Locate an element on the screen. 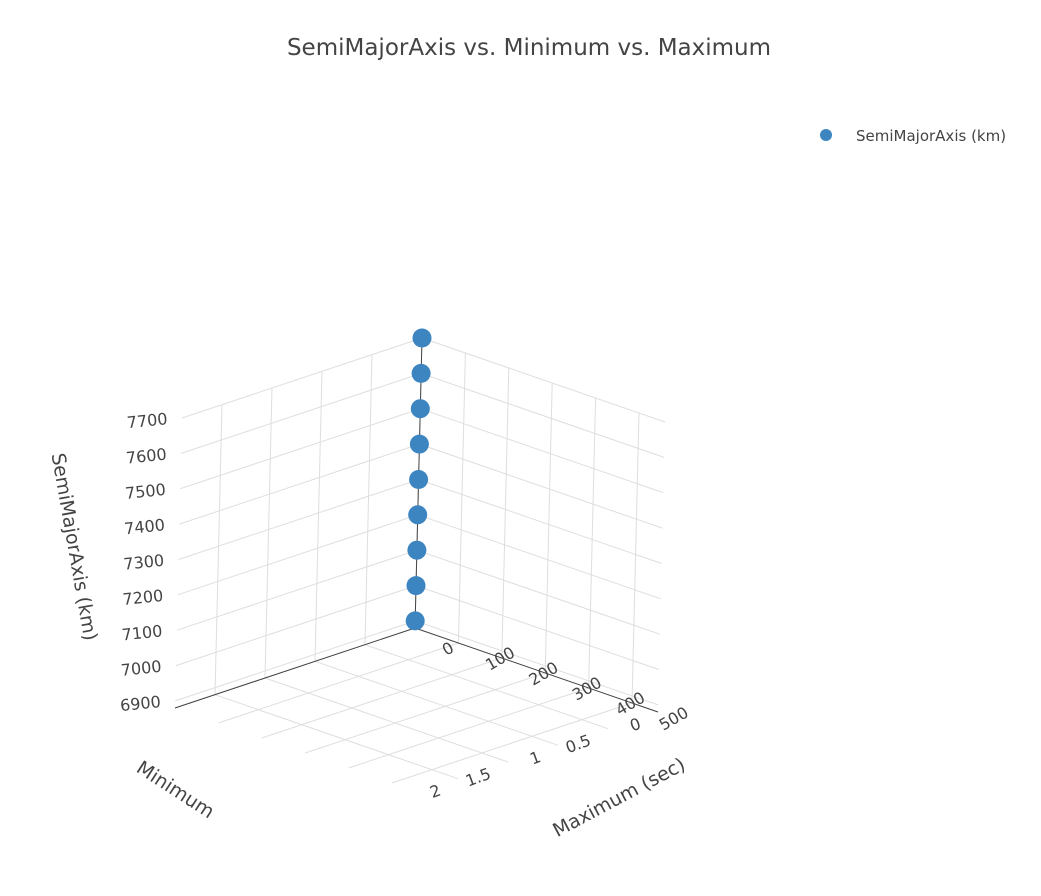  legend: SemiMajorAxis (km) is located at coordinates (913, 136).